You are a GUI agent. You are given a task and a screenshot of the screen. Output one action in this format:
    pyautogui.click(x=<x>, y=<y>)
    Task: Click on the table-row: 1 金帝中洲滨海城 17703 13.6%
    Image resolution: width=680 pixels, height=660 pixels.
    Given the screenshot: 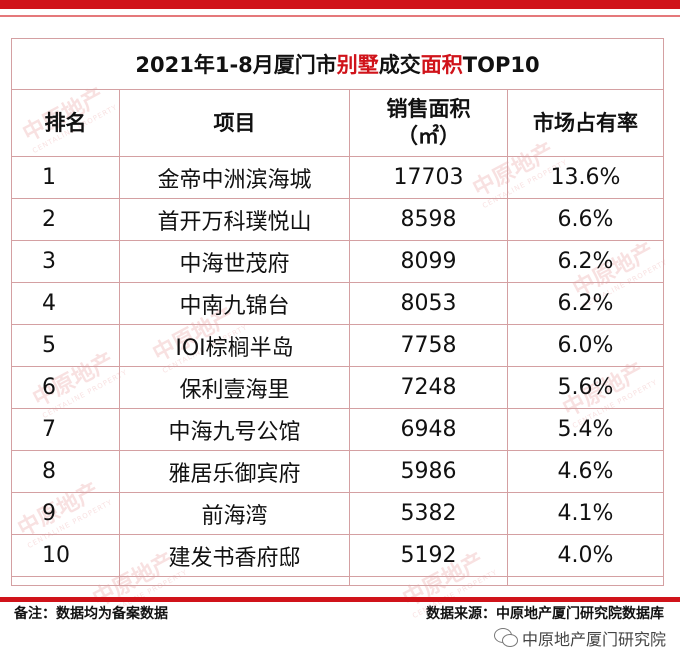 What is the action you would take?
    pyautogui.click(x=337, y=177)
    